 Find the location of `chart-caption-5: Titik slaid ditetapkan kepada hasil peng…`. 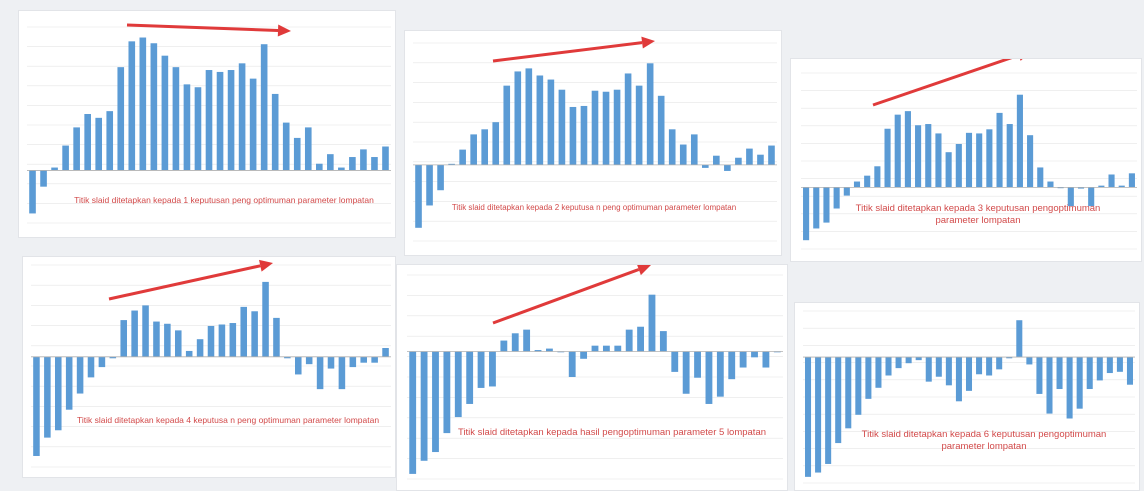

chart-caption-5: Titik slaid ditetapkan kepada hasil peng… is located at coordinates (612, 432).